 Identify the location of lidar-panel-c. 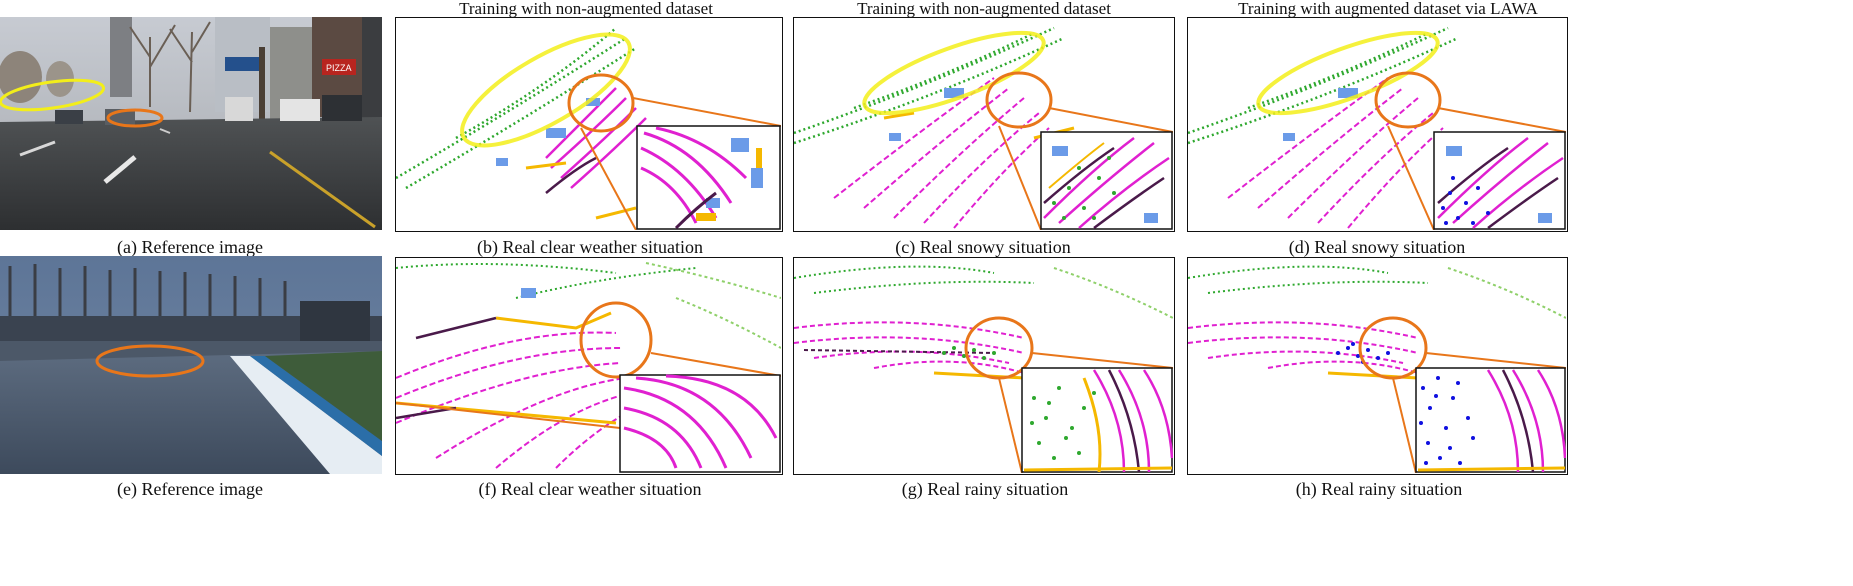
(984, 124).